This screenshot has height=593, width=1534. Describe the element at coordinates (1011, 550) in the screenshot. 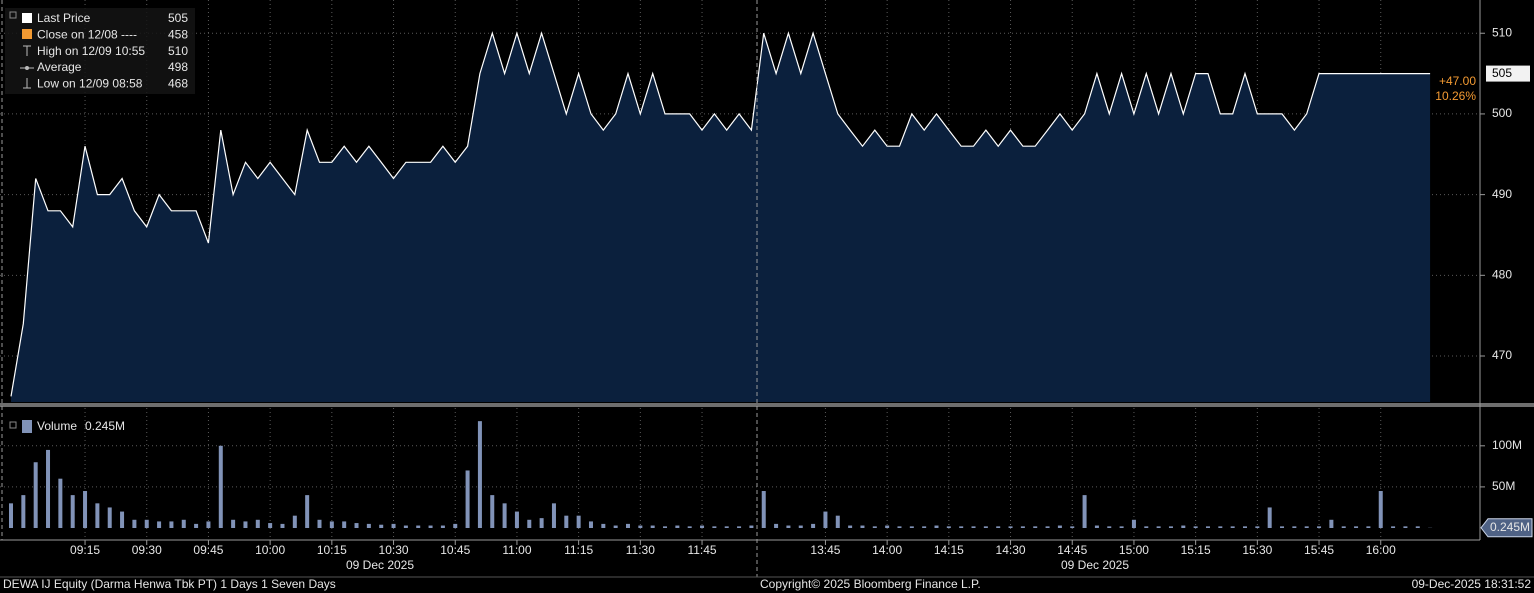

I see `x-tick-label: 14:30` at that location.